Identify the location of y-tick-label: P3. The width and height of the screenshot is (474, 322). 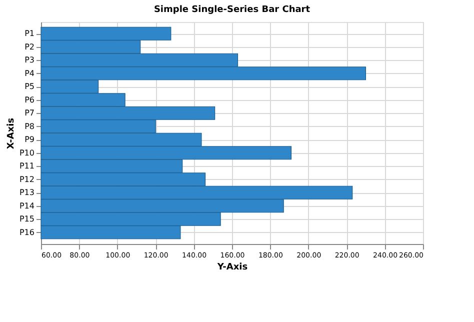
(29, 60).